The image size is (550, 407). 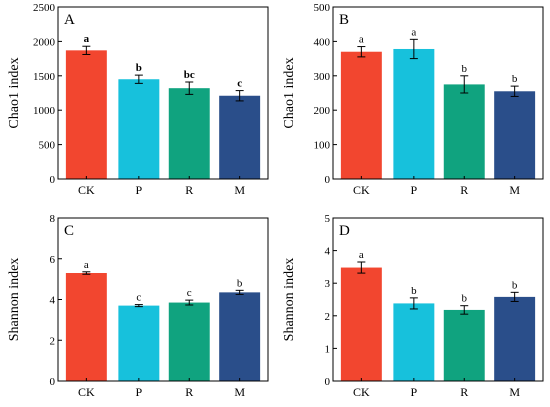 I want to click on y-tick-label: 2000, so click(x=44, y=42).